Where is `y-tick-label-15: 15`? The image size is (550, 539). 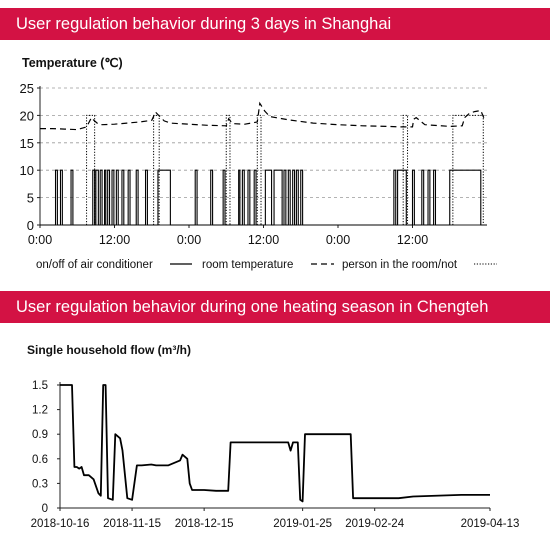 y-tick-label-15: 15 is located at coordinates (27, 143).